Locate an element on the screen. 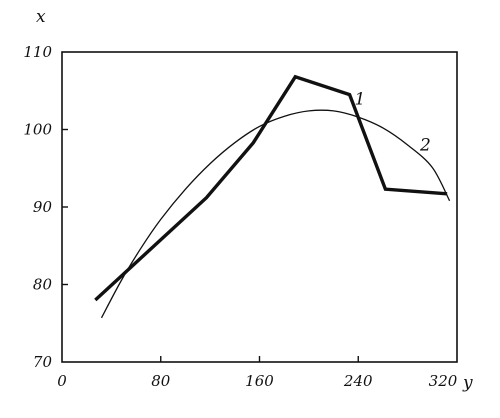 The width and height of the screenshot is (500, 418). y-tick-label: 90 is located at coordinates (43, 207).